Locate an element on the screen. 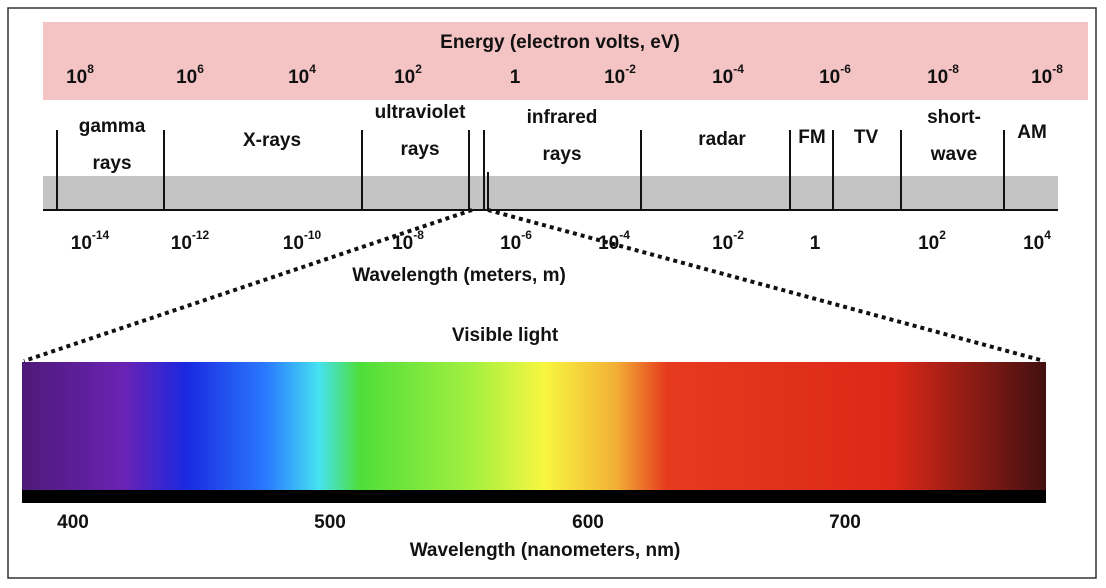 The height and width of the screenshot is (588, 1106). nm-tick-label: 600 is located at coordinates (588, 522).